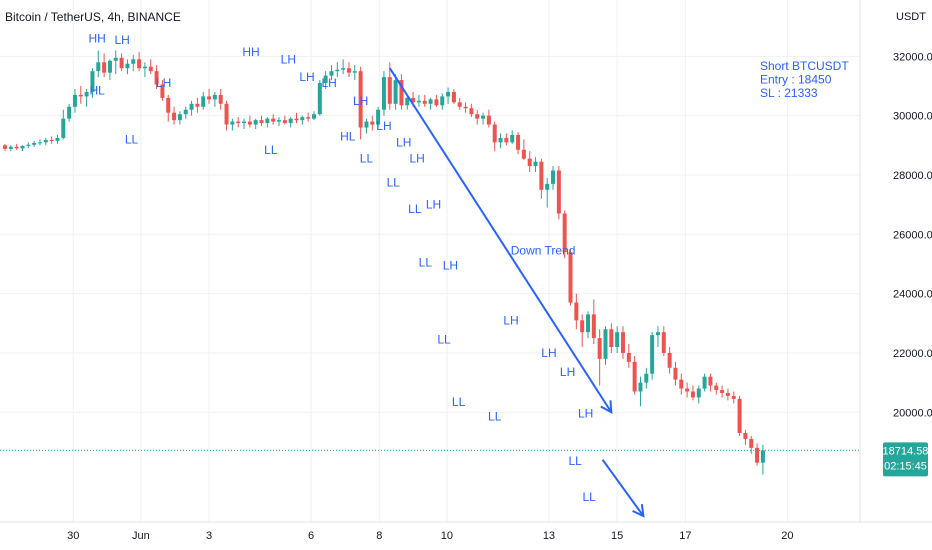 This screenshot has width=932, height=550. What do you see at coordinates (466, 531) in the screenshot?
I see `time-axis: 30 Jun 3 6 8 10 13 15 17 20` at bounding box center [466, 531].